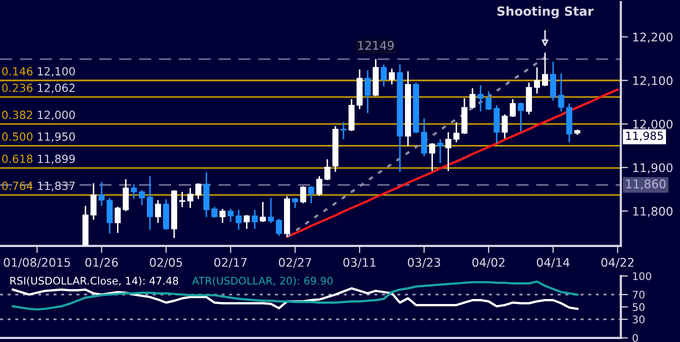 The image size is (680, 342). What do you see at coordinates (262, 281) in the screenshot?
I see `series-label: ATR(USDOLLAR, 20): 69.90` at bounding box center [262, 281].